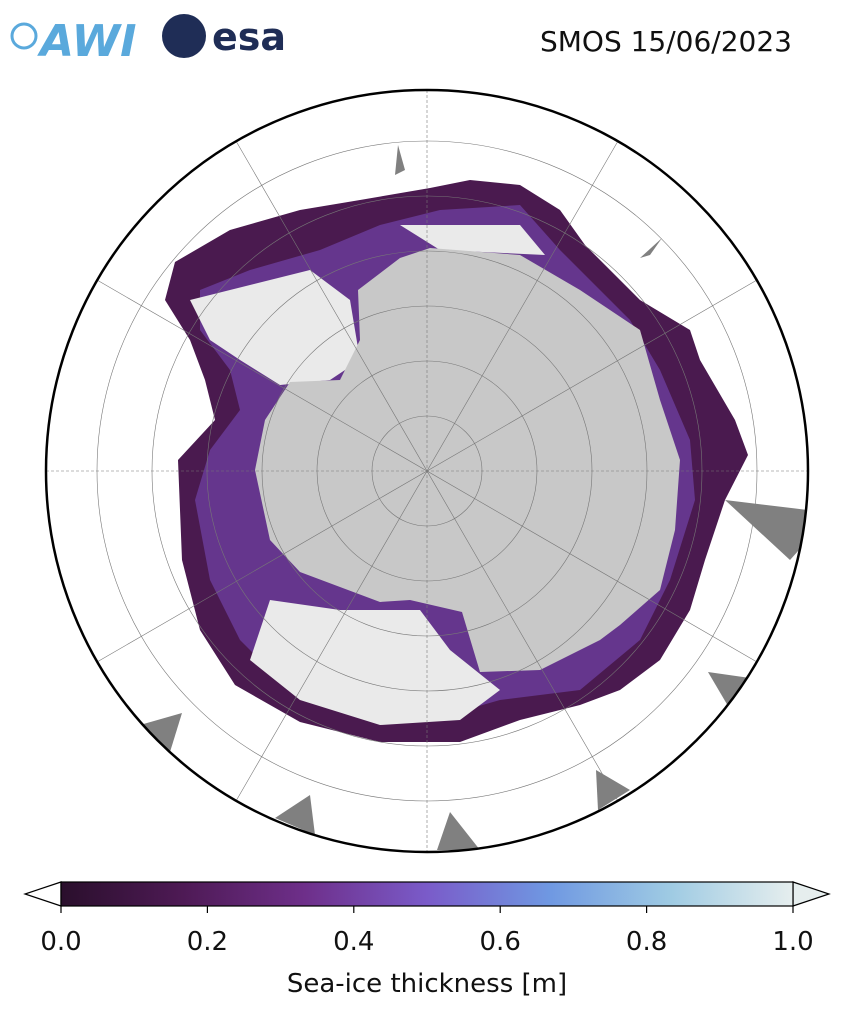  Describe the element at coordinates (472, 240) in the screenshot. I see `ice-shelf` at that location.